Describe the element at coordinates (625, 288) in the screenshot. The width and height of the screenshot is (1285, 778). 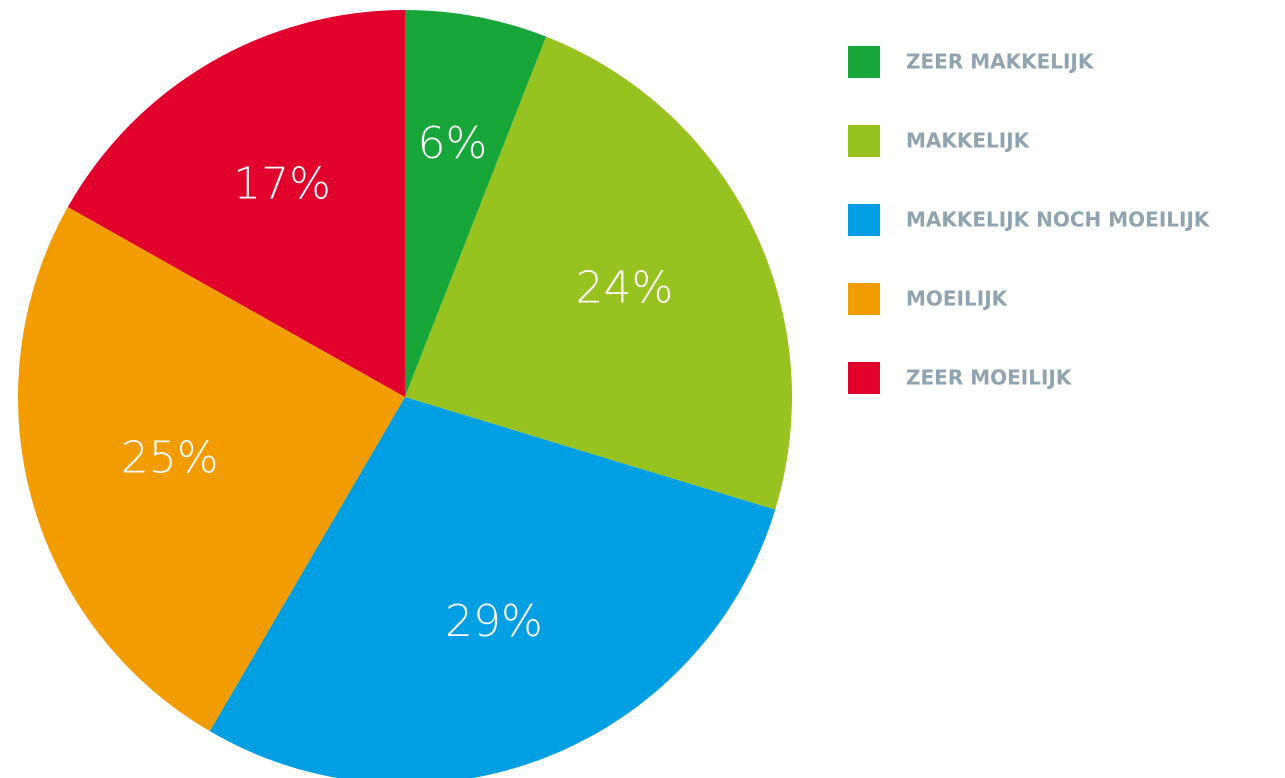
I see `value-label: 24%` at that location.